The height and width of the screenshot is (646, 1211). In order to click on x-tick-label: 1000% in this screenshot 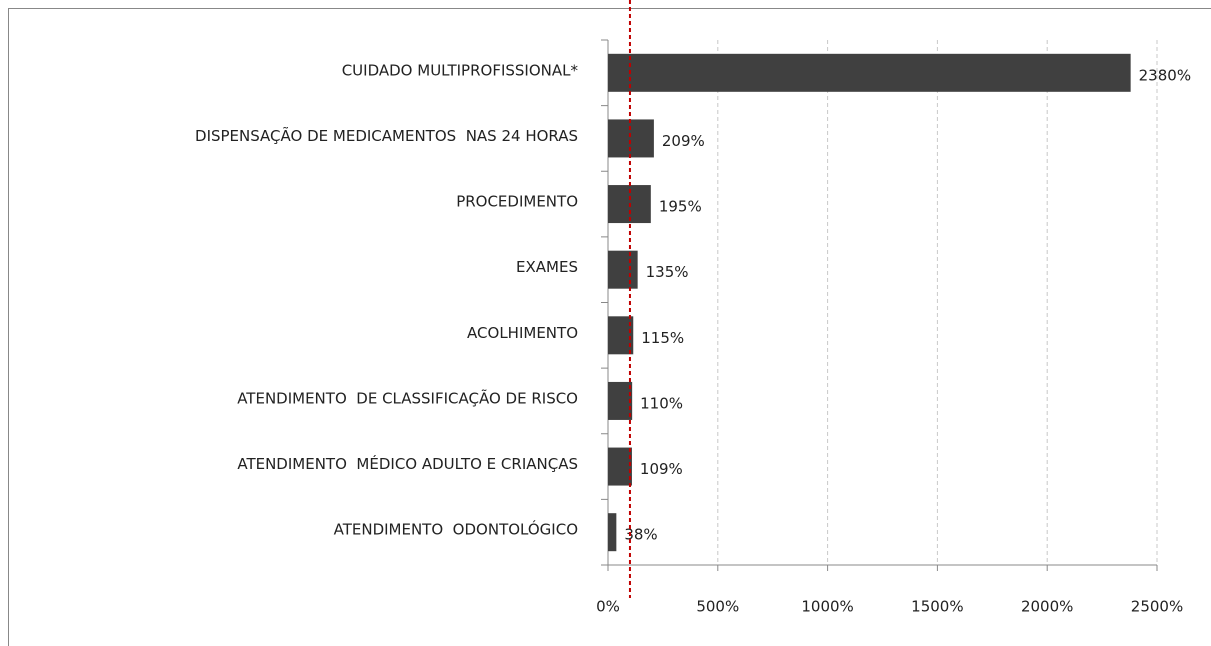, I will do `click(827, 607)`.